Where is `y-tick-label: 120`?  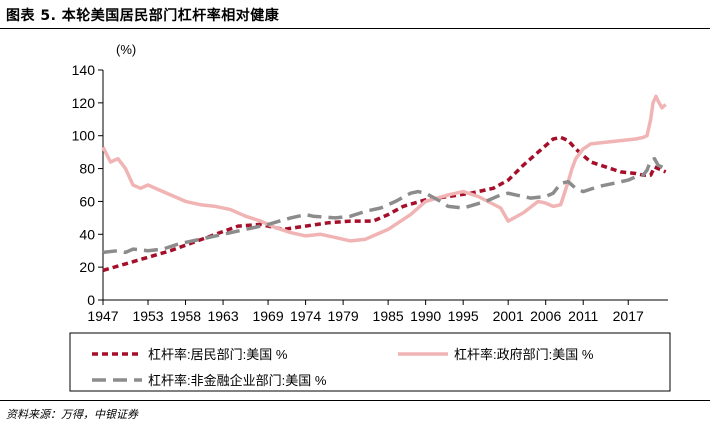
y-tick-label: 120 is located at coordinates (84, 103).